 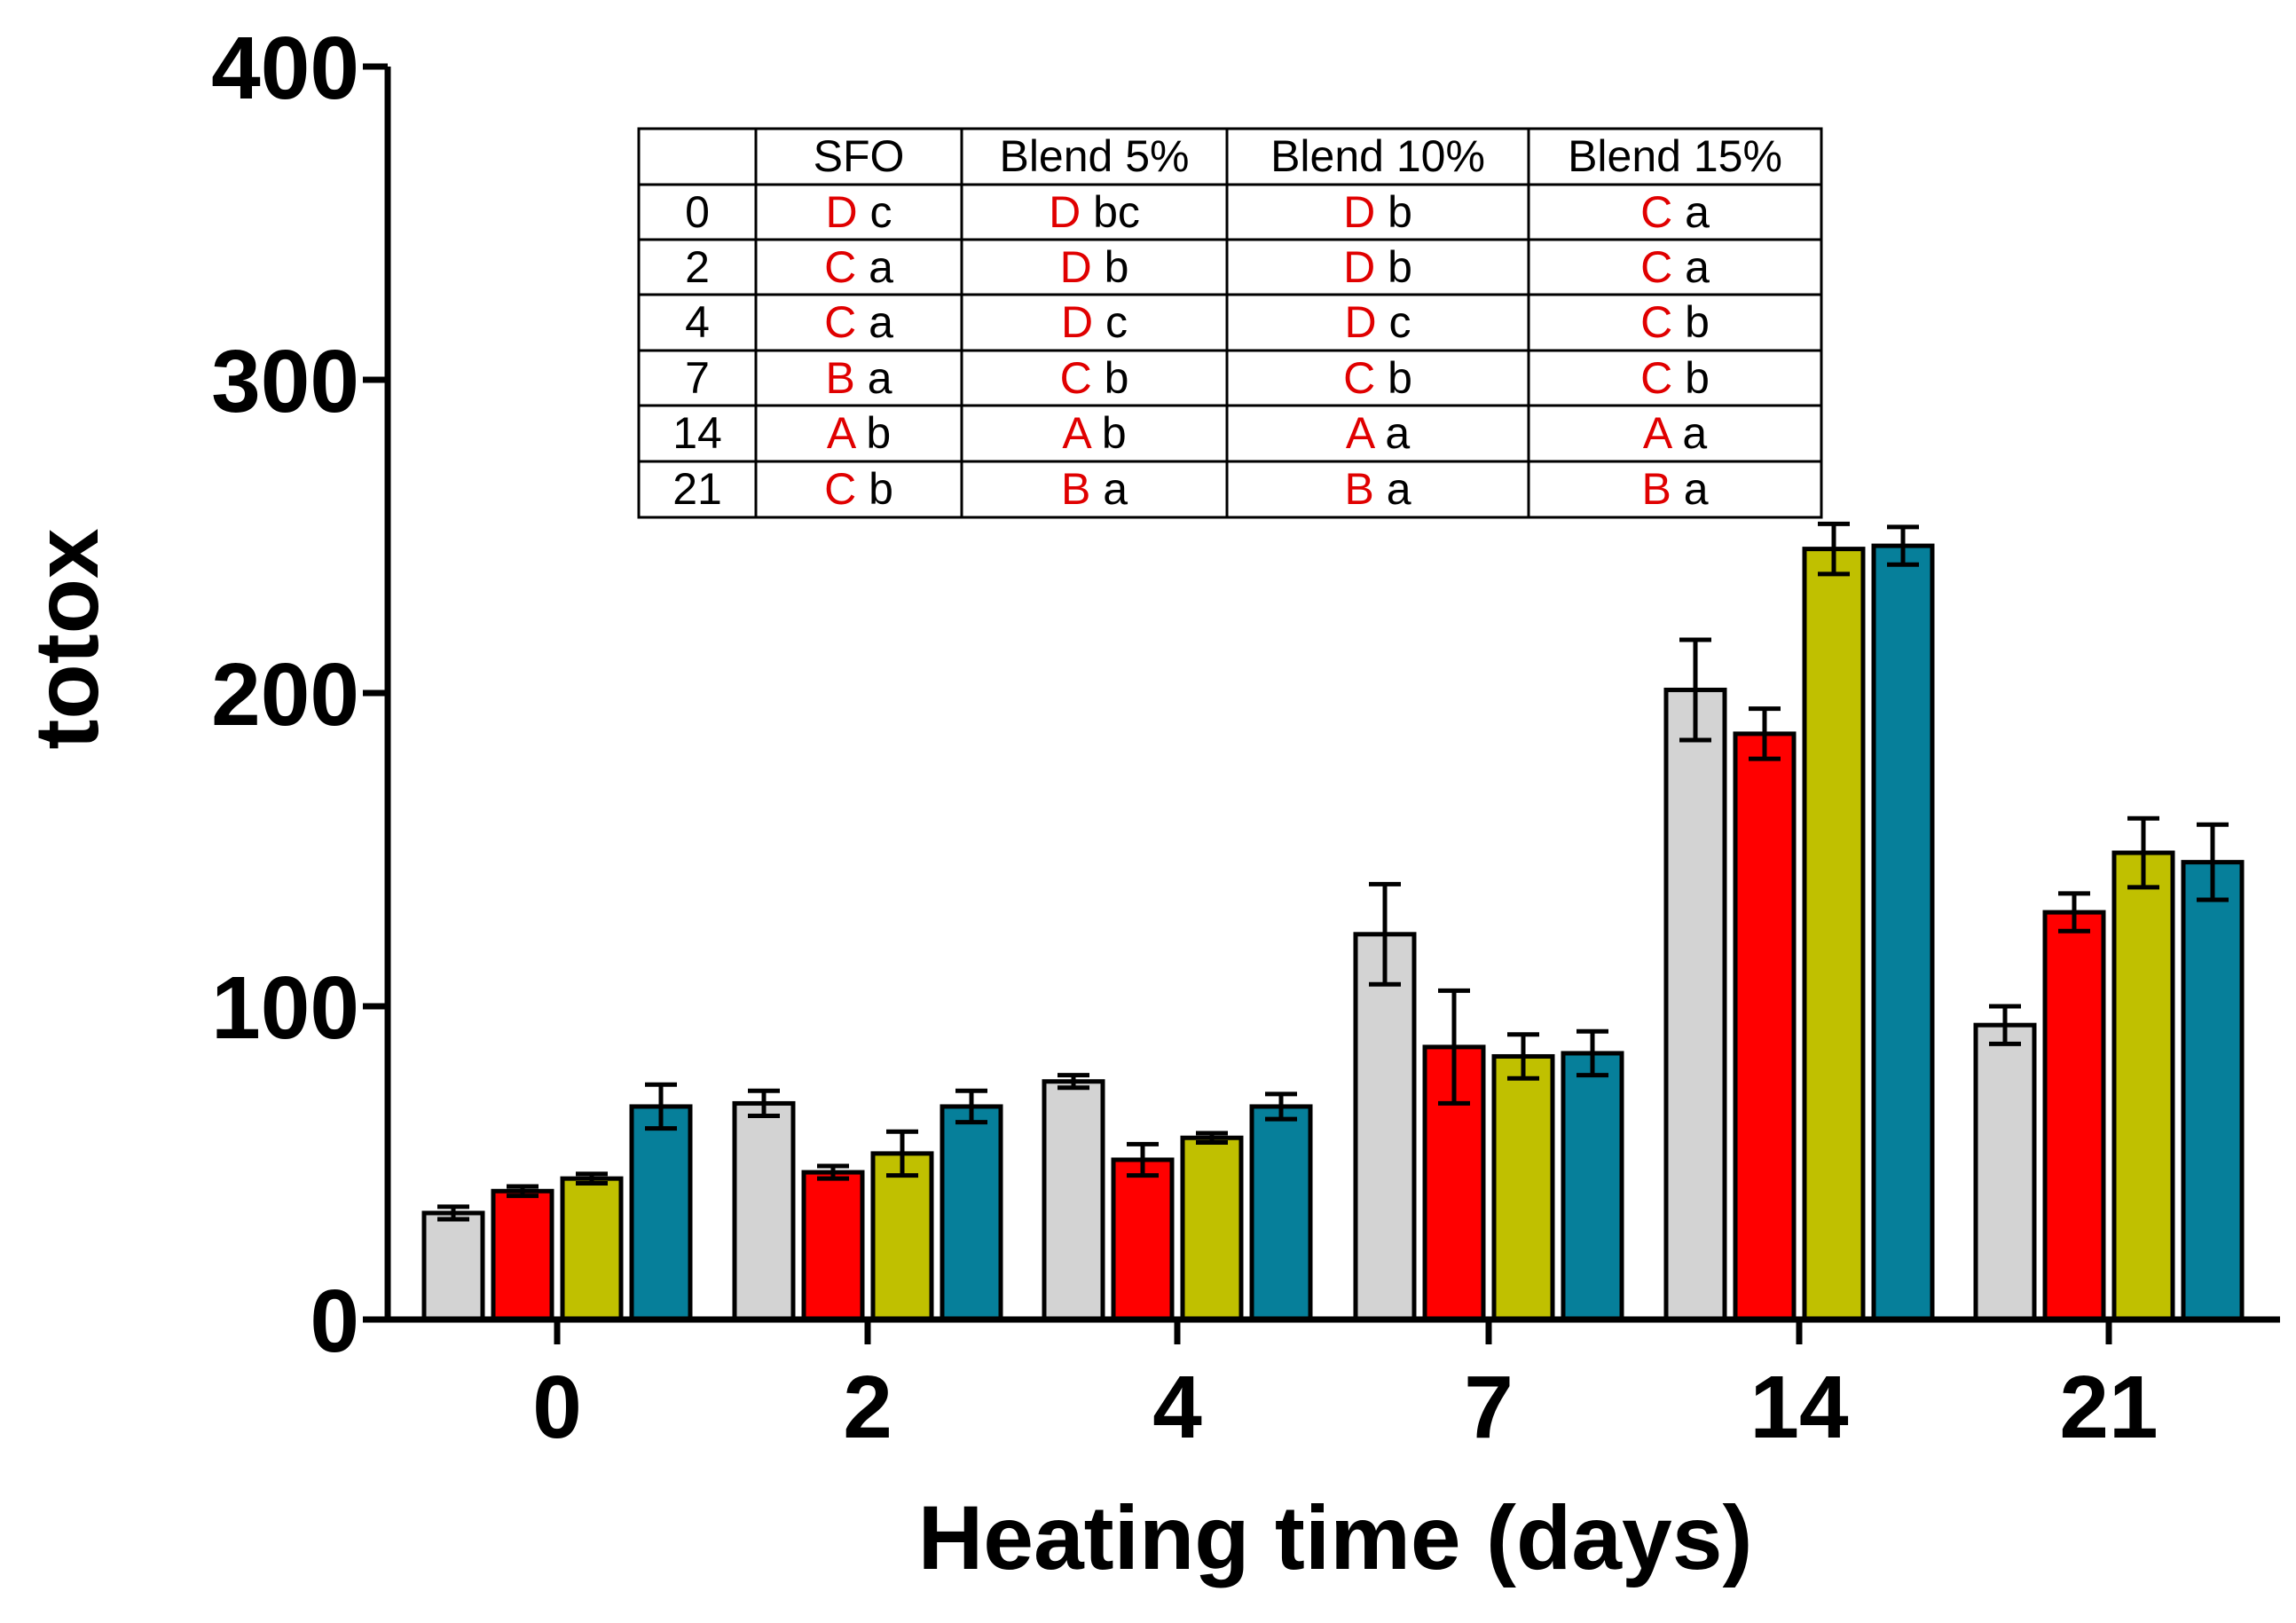 What do you see at coordinates (902, 1153) in the screenshot?
I see `error-bar-blend-10--day-2` at bounding box center [902, 1153].